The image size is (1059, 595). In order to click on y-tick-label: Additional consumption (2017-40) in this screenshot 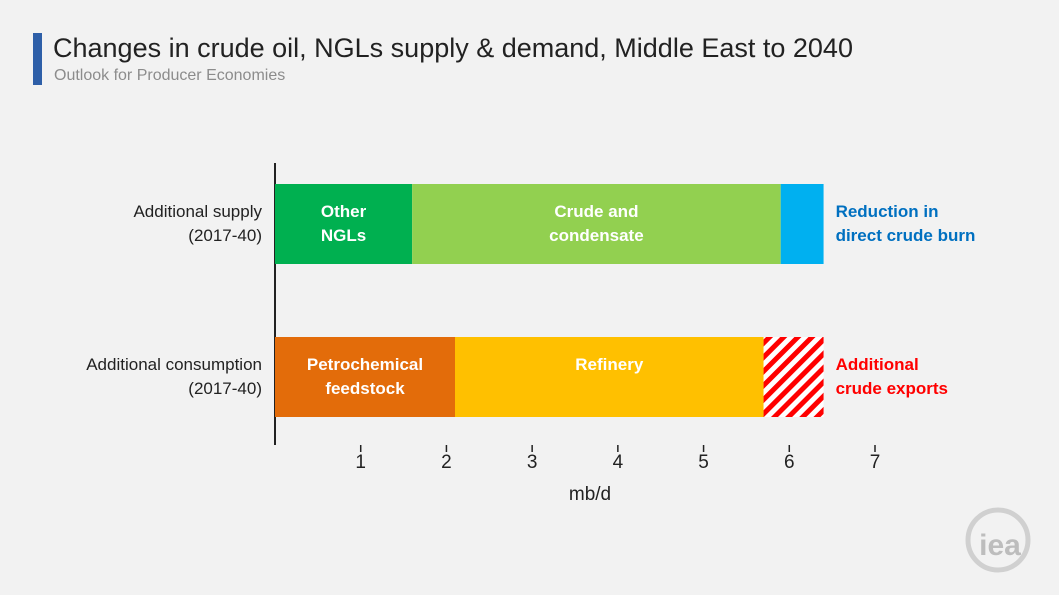, I will do `click(174, 376)`.